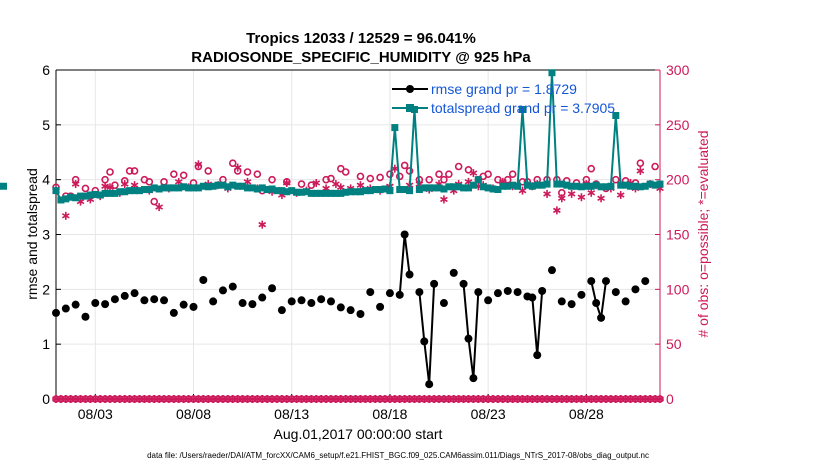  What do you see at coordinates (361, 38) in the screenshot?
I see `chart-title-line1: Tropics 12033 / 12529 = 96.041%` at bounding box center [361, 38].